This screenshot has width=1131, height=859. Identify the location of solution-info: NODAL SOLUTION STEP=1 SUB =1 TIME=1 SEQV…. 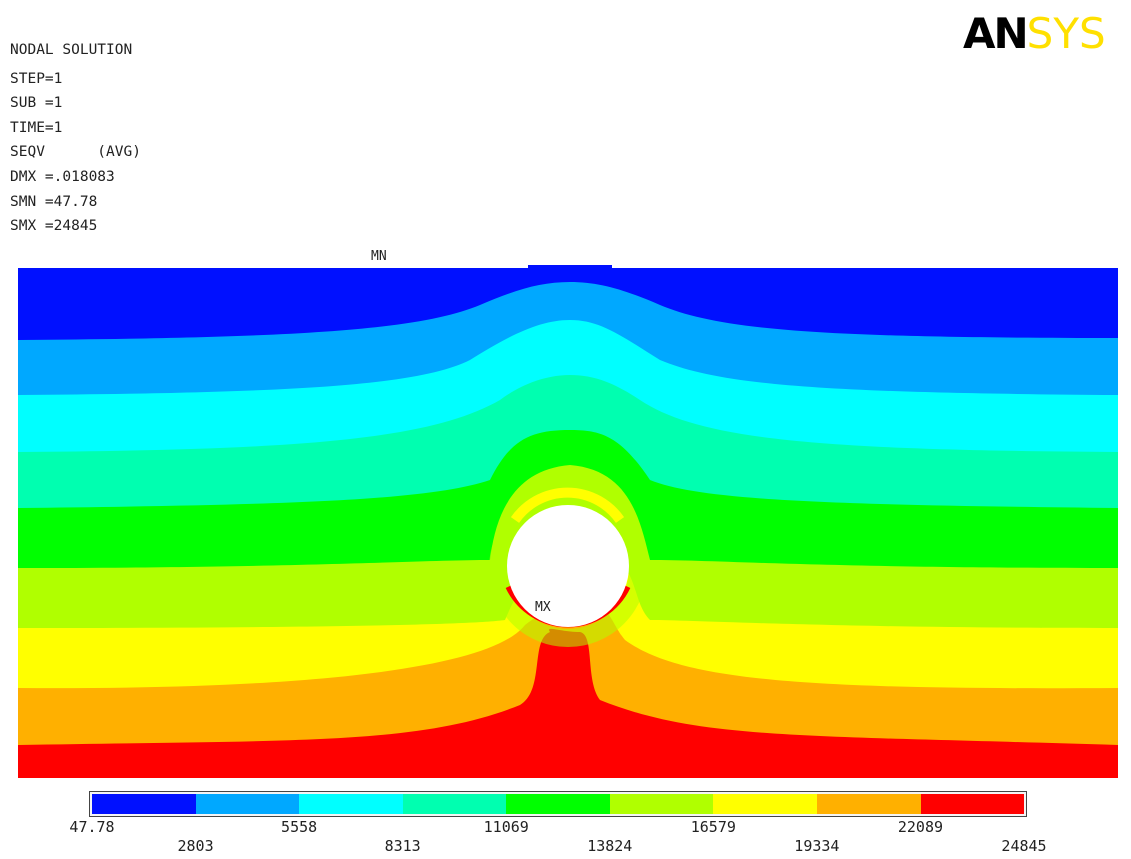
(75, 138).